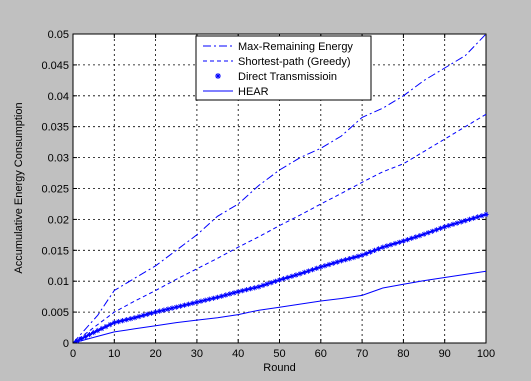 Image resolution: width=531 pixels, height=381 pixels. I want to click on legend-item: Direct Transmissioin, so click(276, 77).